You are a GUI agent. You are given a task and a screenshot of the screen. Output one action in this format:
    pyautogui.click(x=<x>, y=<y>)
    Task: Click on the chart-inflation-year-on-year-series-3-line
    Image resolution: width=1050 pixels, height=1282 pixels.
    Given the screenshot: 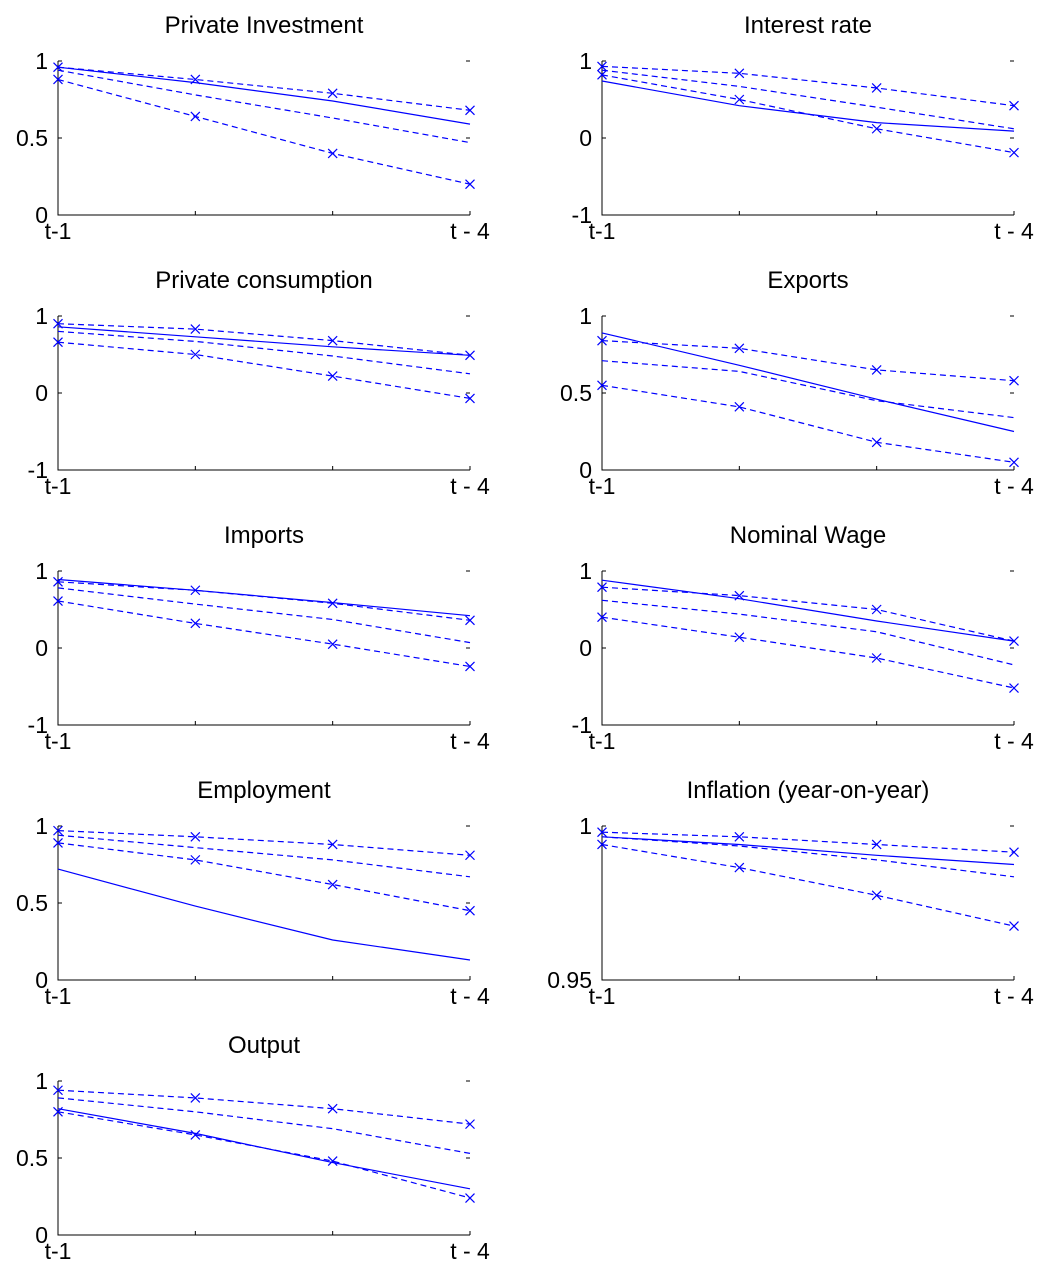 What is the action you would take?
    pyautogui.click(x=808, y=885)
    